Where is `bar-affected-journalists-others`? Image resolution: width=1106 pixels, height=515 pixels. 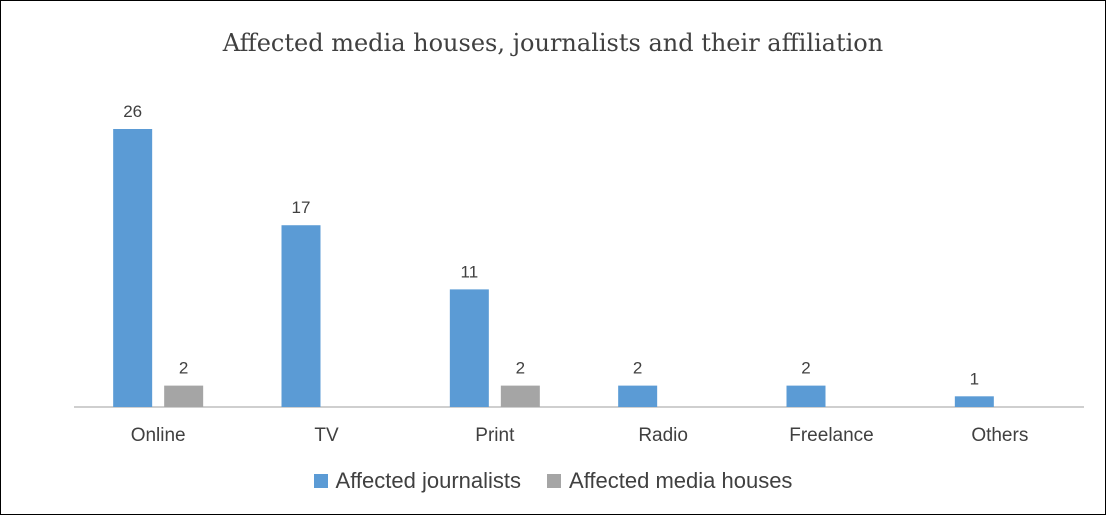 bar-affected-journalists-others is located at coordinates (974, 401).